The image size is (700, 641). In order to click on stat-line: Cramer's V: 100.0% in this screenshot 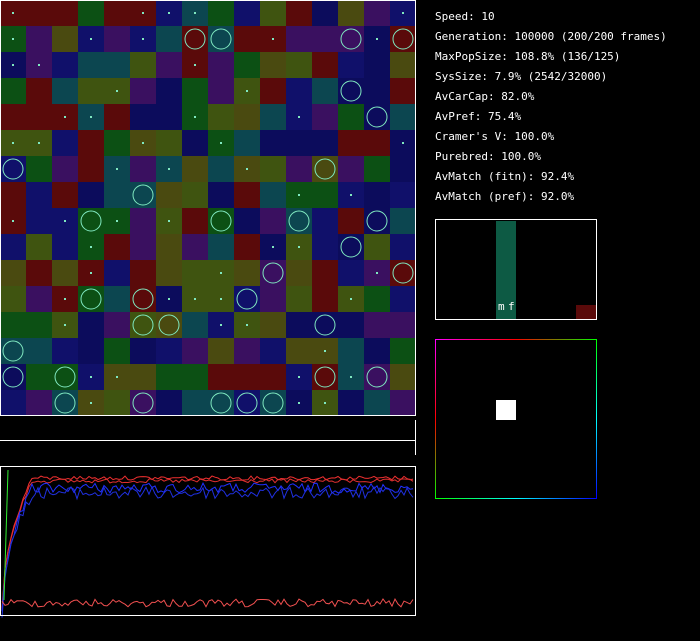, I will do `click(495, 136)`.